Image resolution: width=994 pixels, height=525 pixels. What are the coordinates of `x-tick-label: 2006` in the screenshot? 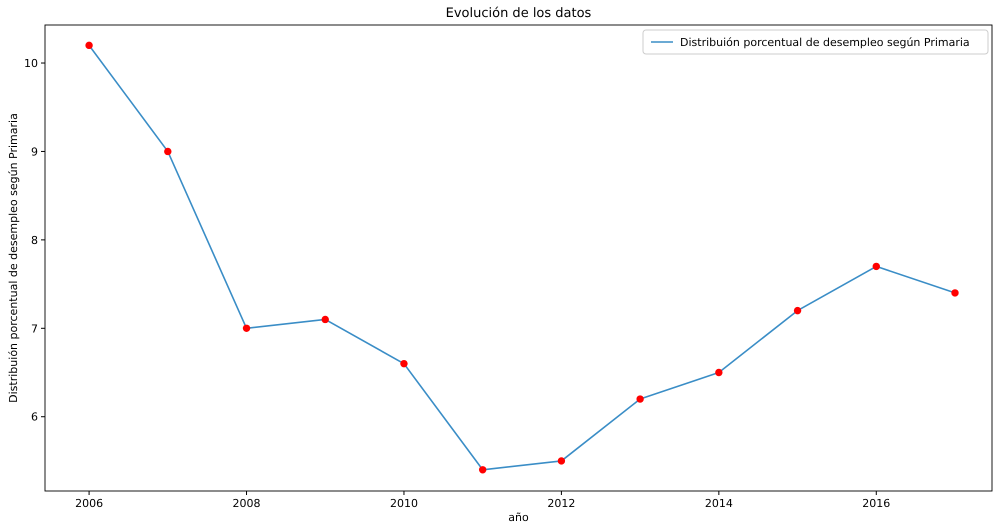 It's located at (89, 503).